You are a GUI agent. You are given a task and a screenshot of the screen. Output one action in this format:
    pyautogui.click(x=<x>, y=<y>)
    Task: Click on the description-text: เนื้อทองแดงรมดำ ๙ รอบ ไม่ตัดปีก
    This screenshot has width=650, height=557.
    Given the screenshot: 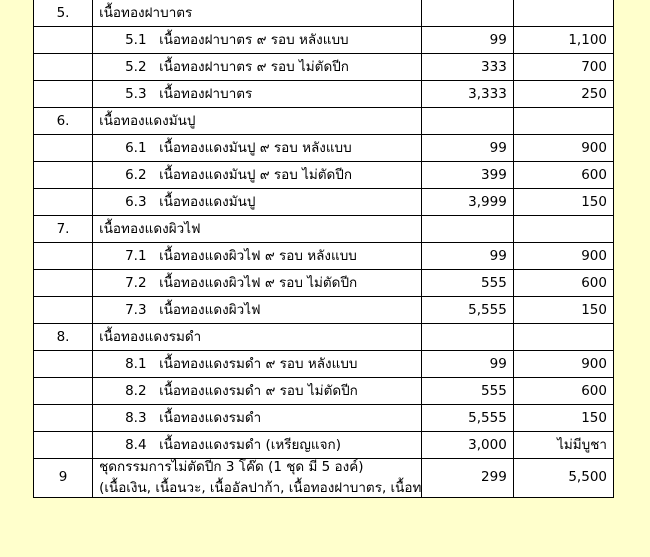 What is the action you would take?
    pyautogui.click(x=258, y=390)
    